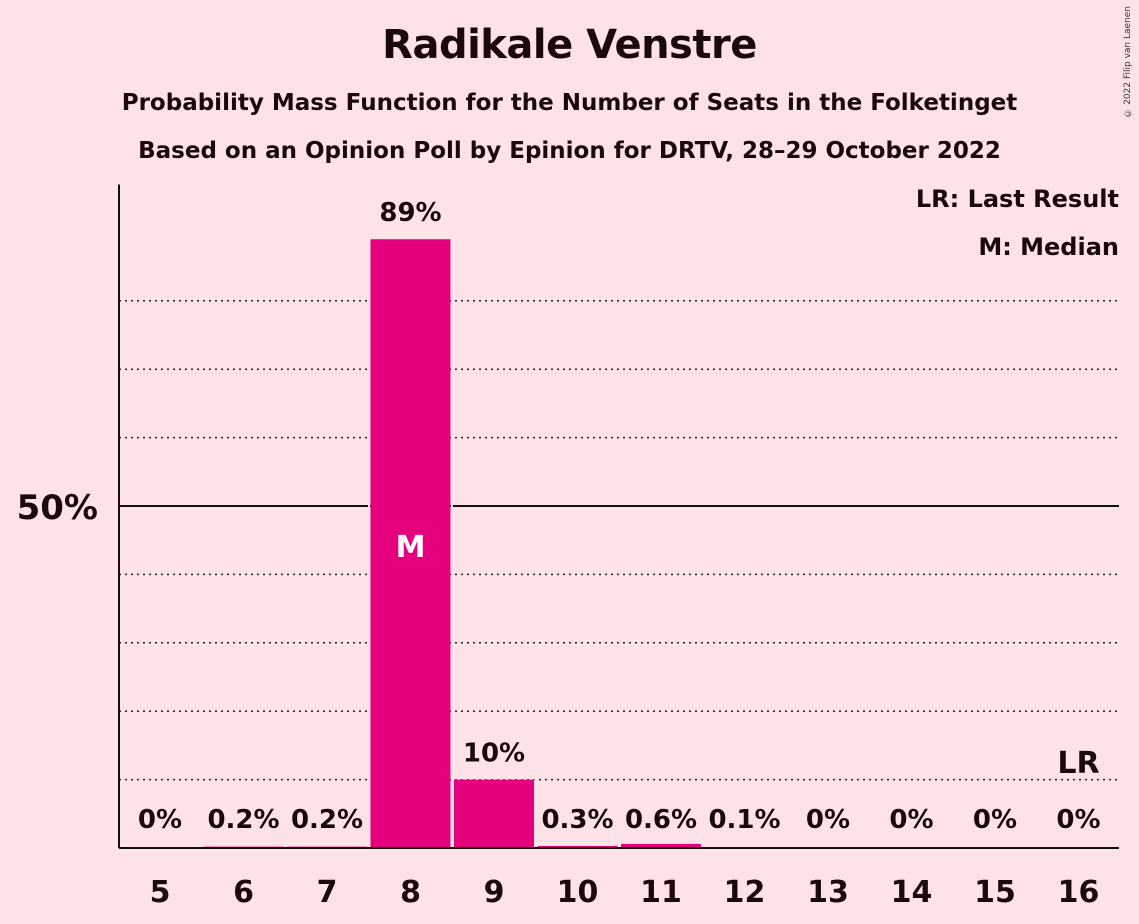  What do you see at coordinates (569, 45) in the screenshot?
I see `chart-title: Radikale Venstre` at bounding box center [569, 45].